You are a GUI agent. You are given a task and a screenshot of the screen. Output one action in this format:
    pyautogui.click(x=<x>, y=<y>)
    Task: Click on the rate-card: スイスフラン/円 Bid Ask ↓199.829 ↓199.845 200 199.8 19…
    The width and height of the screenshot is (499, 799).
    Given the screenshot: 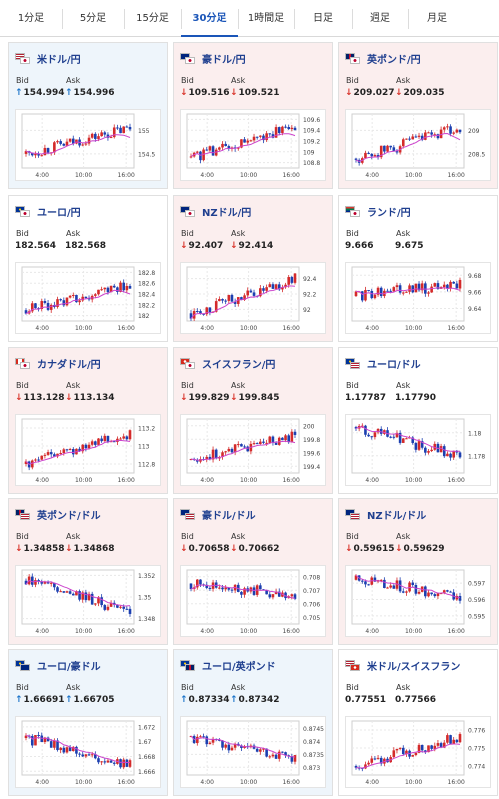 What is the action you would take?
    pyautogui.click(x=253, y=420)
    